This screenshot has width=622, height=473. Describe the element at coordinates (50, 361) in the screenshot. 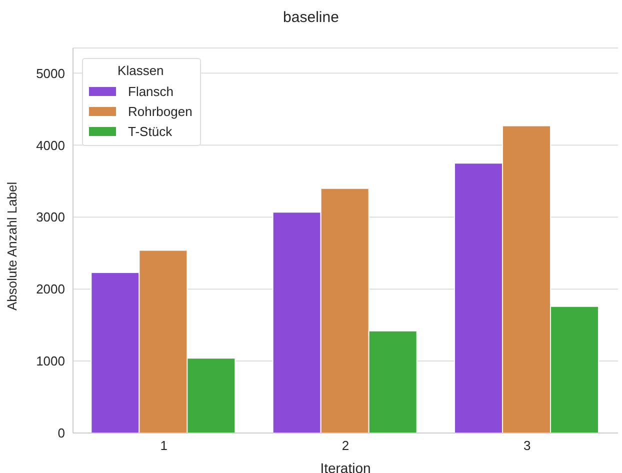

I see `y-tick-label: 1000` at that location.